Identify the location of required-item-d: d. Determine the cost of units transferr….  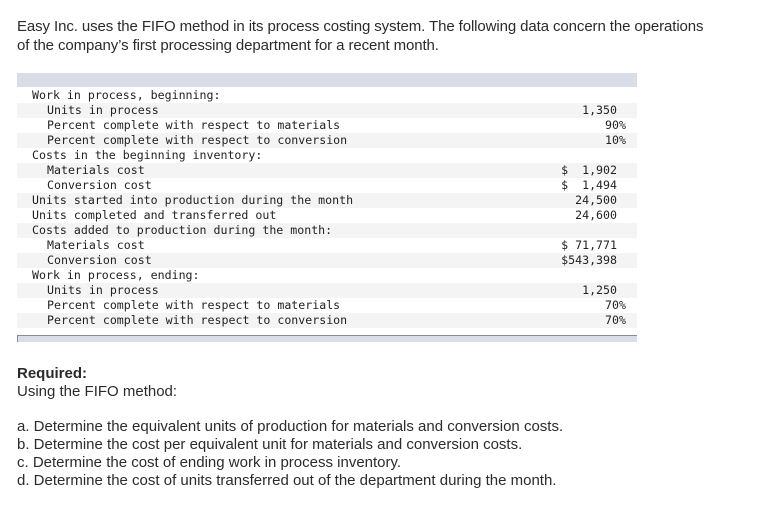
(287, 480).